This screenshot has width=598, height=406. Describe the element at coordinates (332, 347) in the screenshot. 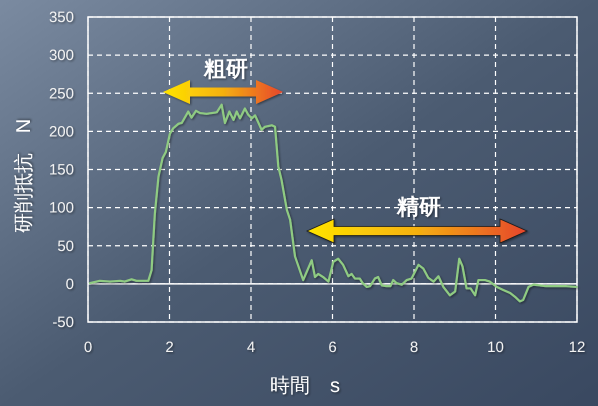

I see `x-tick-label: 6` at that location.